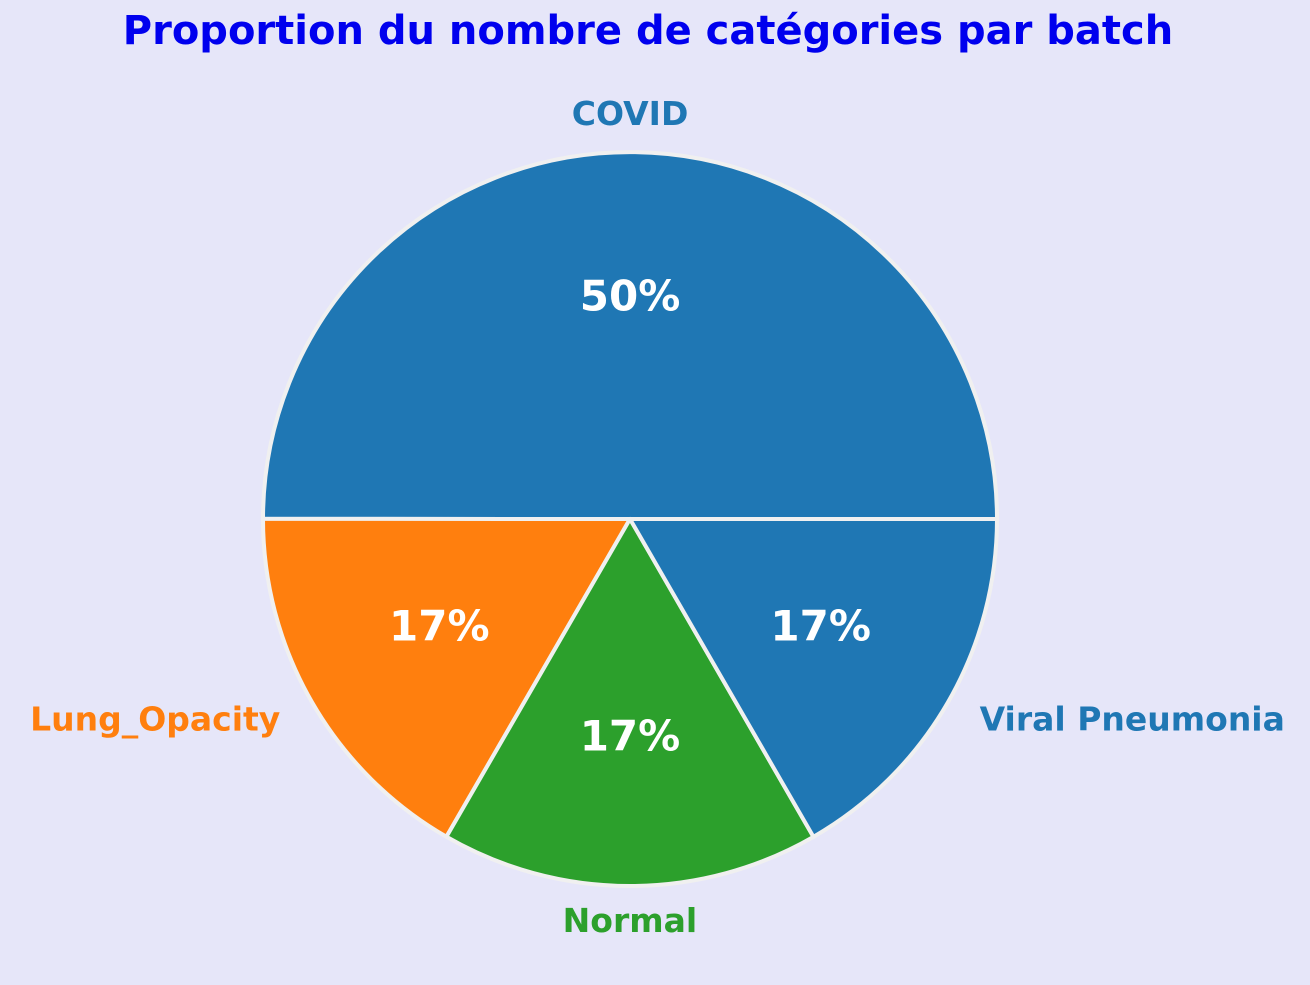 This screenshot has height=985, width=1310. What do you see at coordinates (439, 626) in the screenshot?
I see `pct-label-lung-opacity: 17%` at bounding box center [439, 626].